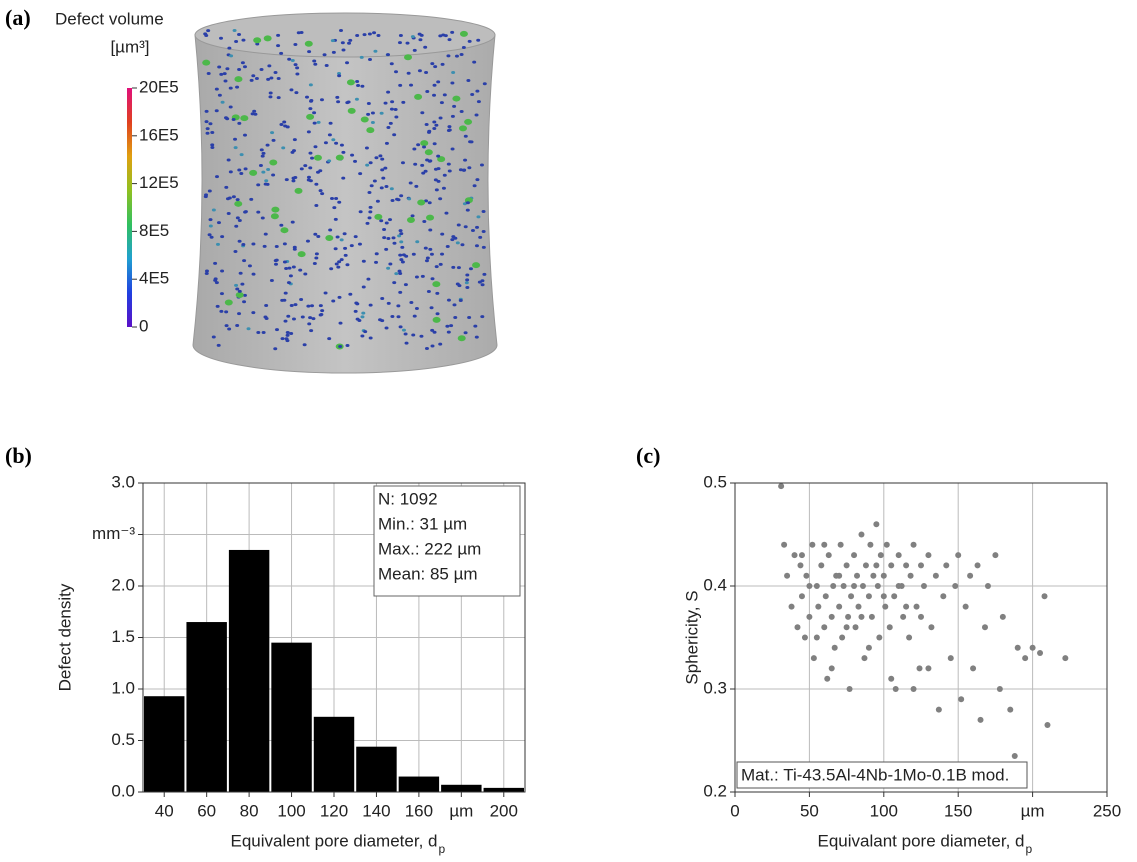 This screenshot has width=1137, height=862. What do you see at coordinates (206, 810) in the screenshot?
I see `x-tick-label: 60` at bounding box center [206, 810].